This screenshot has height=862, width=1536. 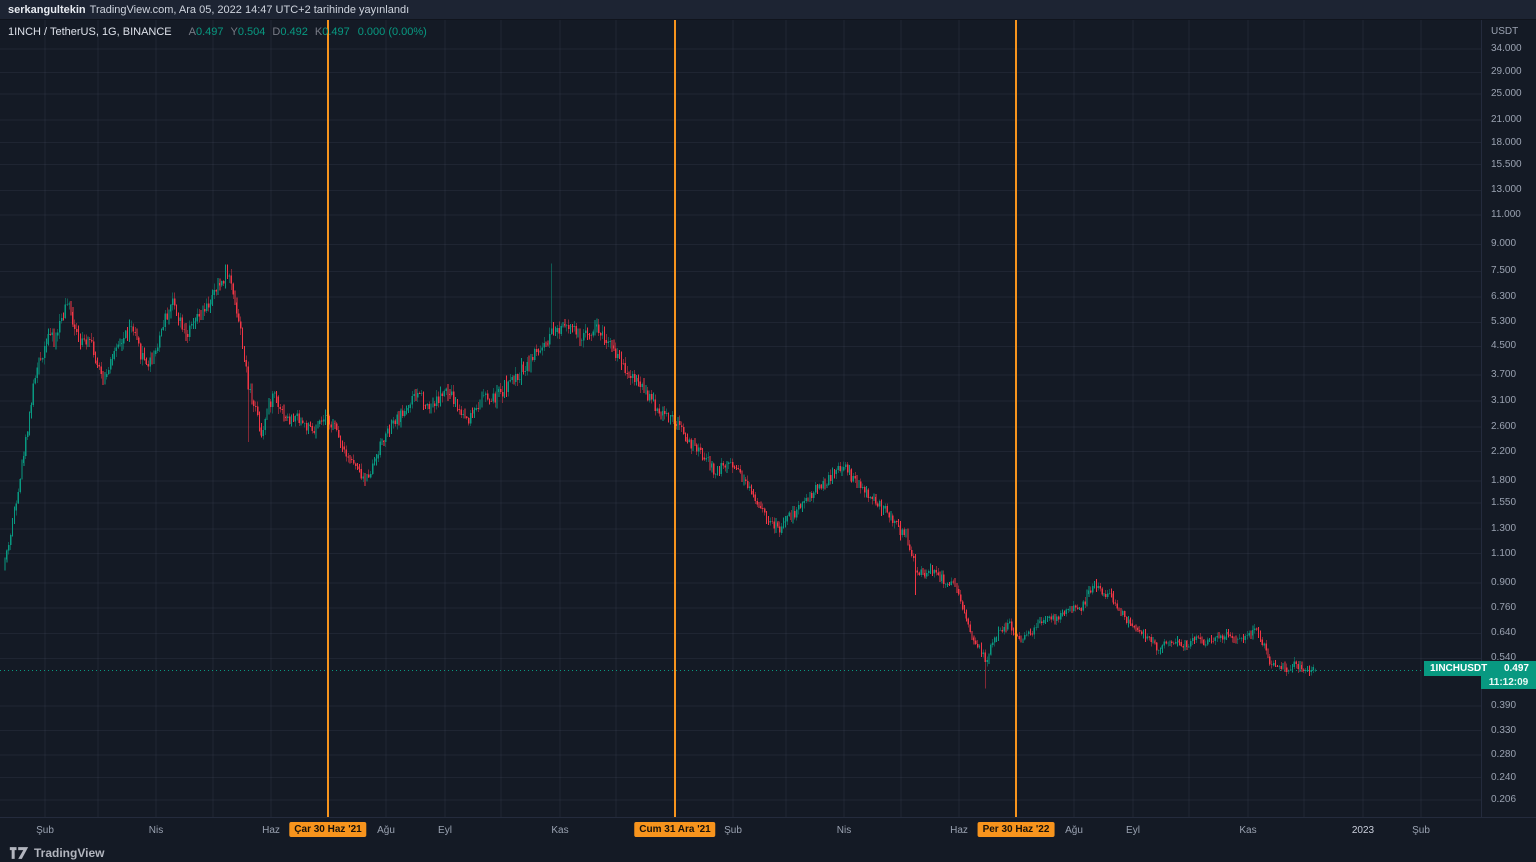 What do you see at coordinates (1504, 502) in the screenshot?
I see `price-tick: 1.550` at bounding box center [1504, 502].